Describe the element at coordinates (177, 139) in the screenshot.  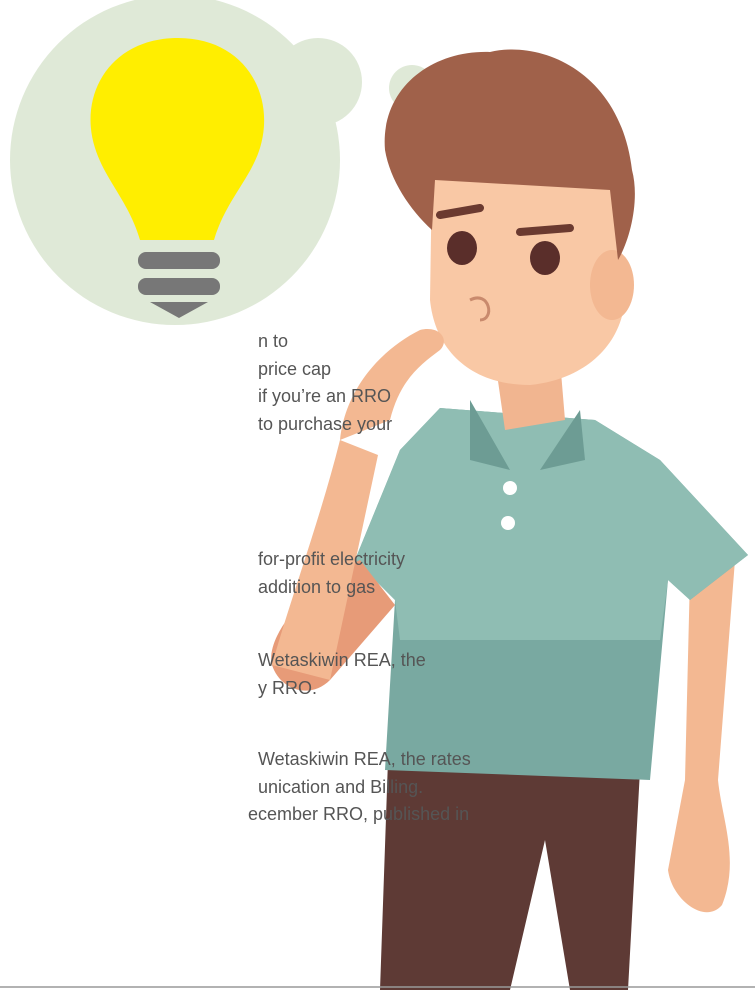
I see `bulb` at that location.